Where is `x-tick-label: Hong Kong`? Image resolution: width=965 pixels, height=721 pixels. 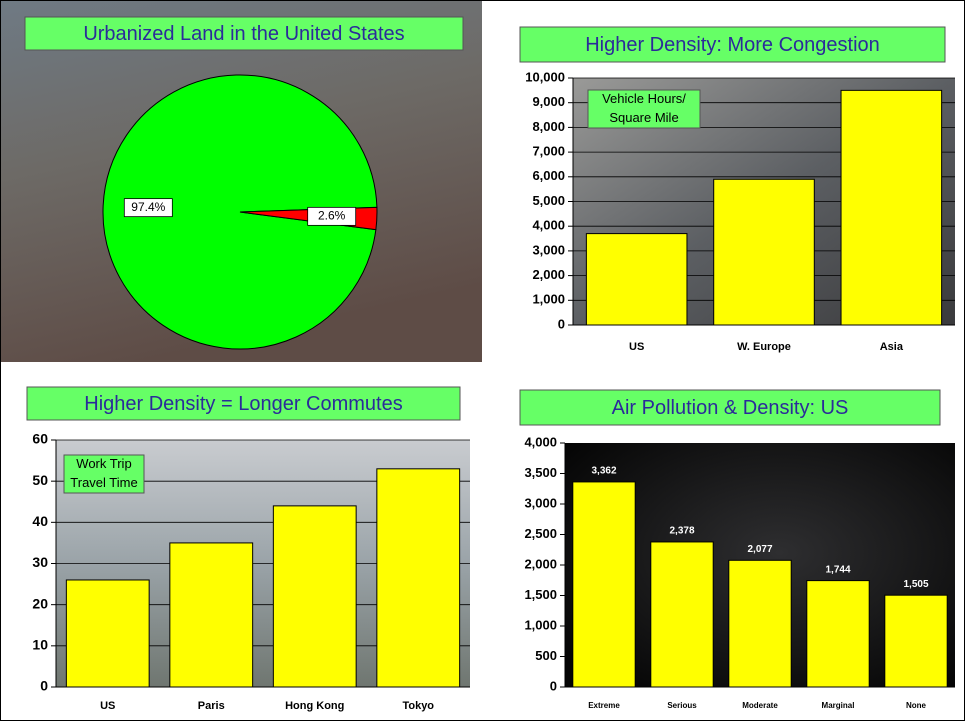
x-tick-label: Hong Kong is located at coordinates (314, 706).